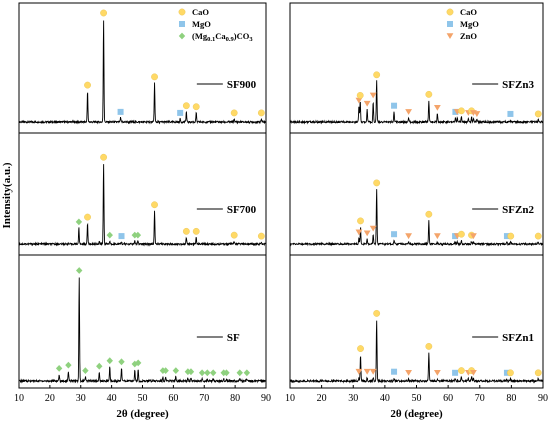 The width and height of the screenshot is (550, 429). What do you see at coordinates (385, 398) in the screenshot?
I see `x-tick-label: 40` at bounding box center [385, 398].